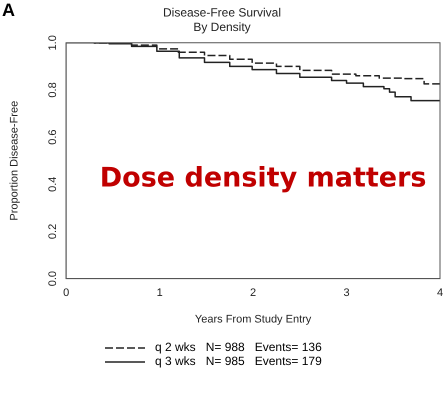 The image size is (448, 401). Describe the element at coordinates (440, 293) in the screenshot. I see `x-tick-label: 4` at that location.